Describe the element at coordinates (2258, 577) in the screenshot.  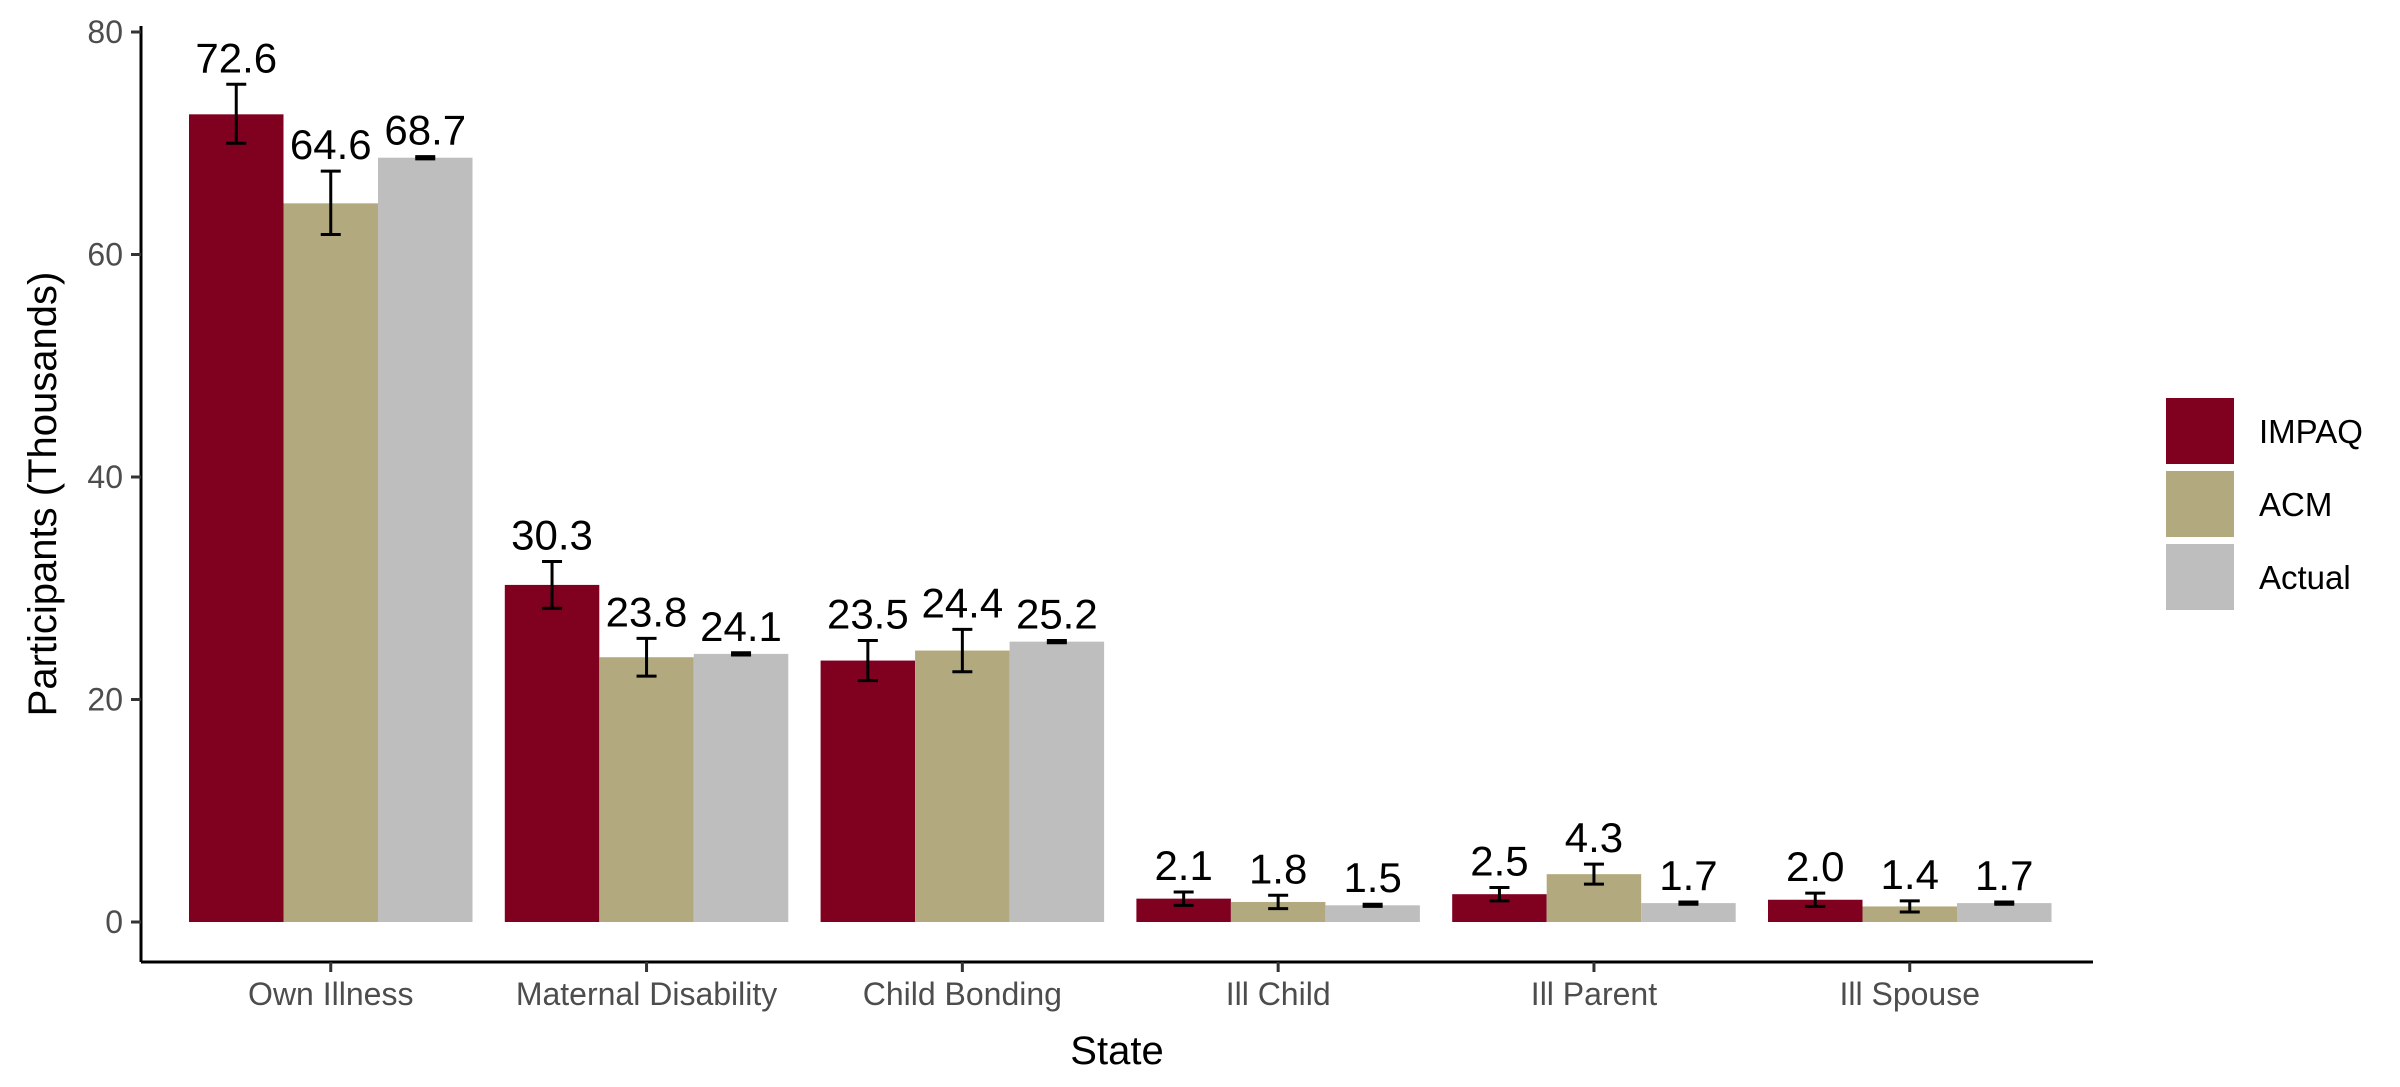
I see `legend-item: Actual` at that location.